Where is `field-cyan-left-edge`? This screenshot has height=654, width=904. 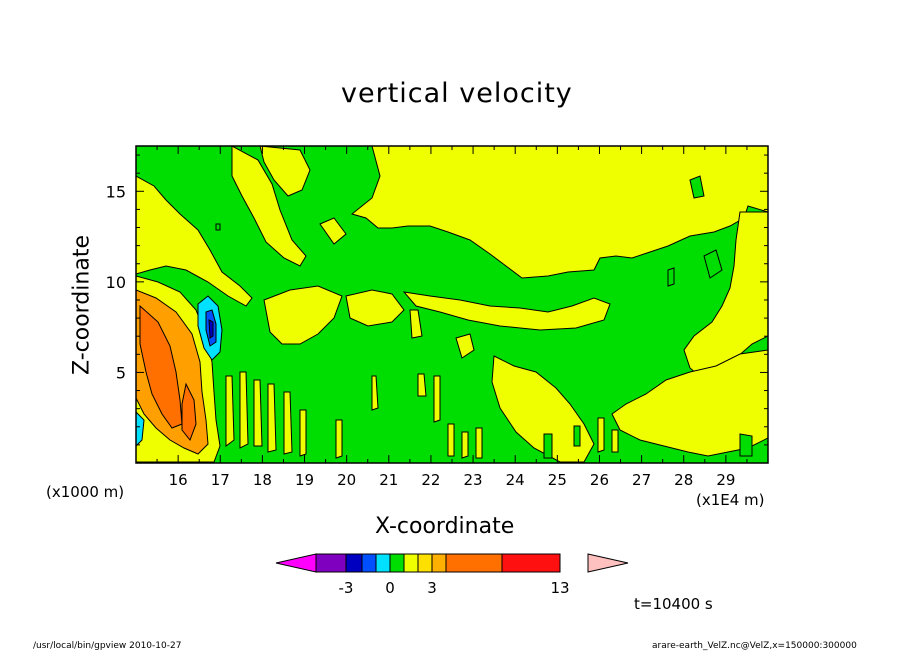
field-cyan-left-edge is located at coordinates (140, 429).